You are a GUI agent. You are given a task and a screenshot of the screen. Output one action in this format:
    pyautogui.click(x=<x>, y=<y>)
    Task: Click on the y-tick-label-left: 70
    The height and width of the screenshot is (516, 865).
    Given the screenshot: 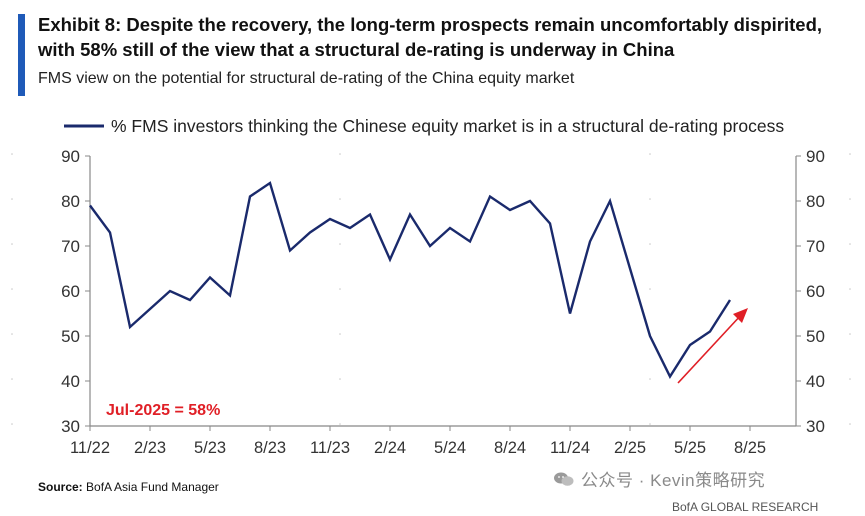 What is the action you would take?
    pyautogui.click(x=70, y=246)
    